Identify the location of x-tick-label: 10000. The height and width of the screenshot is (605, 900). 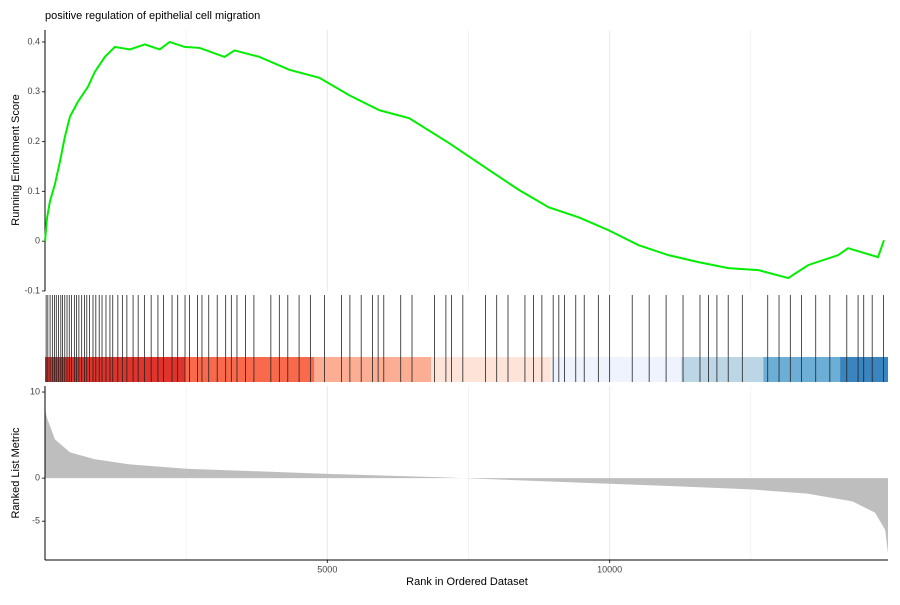
(609, 569).